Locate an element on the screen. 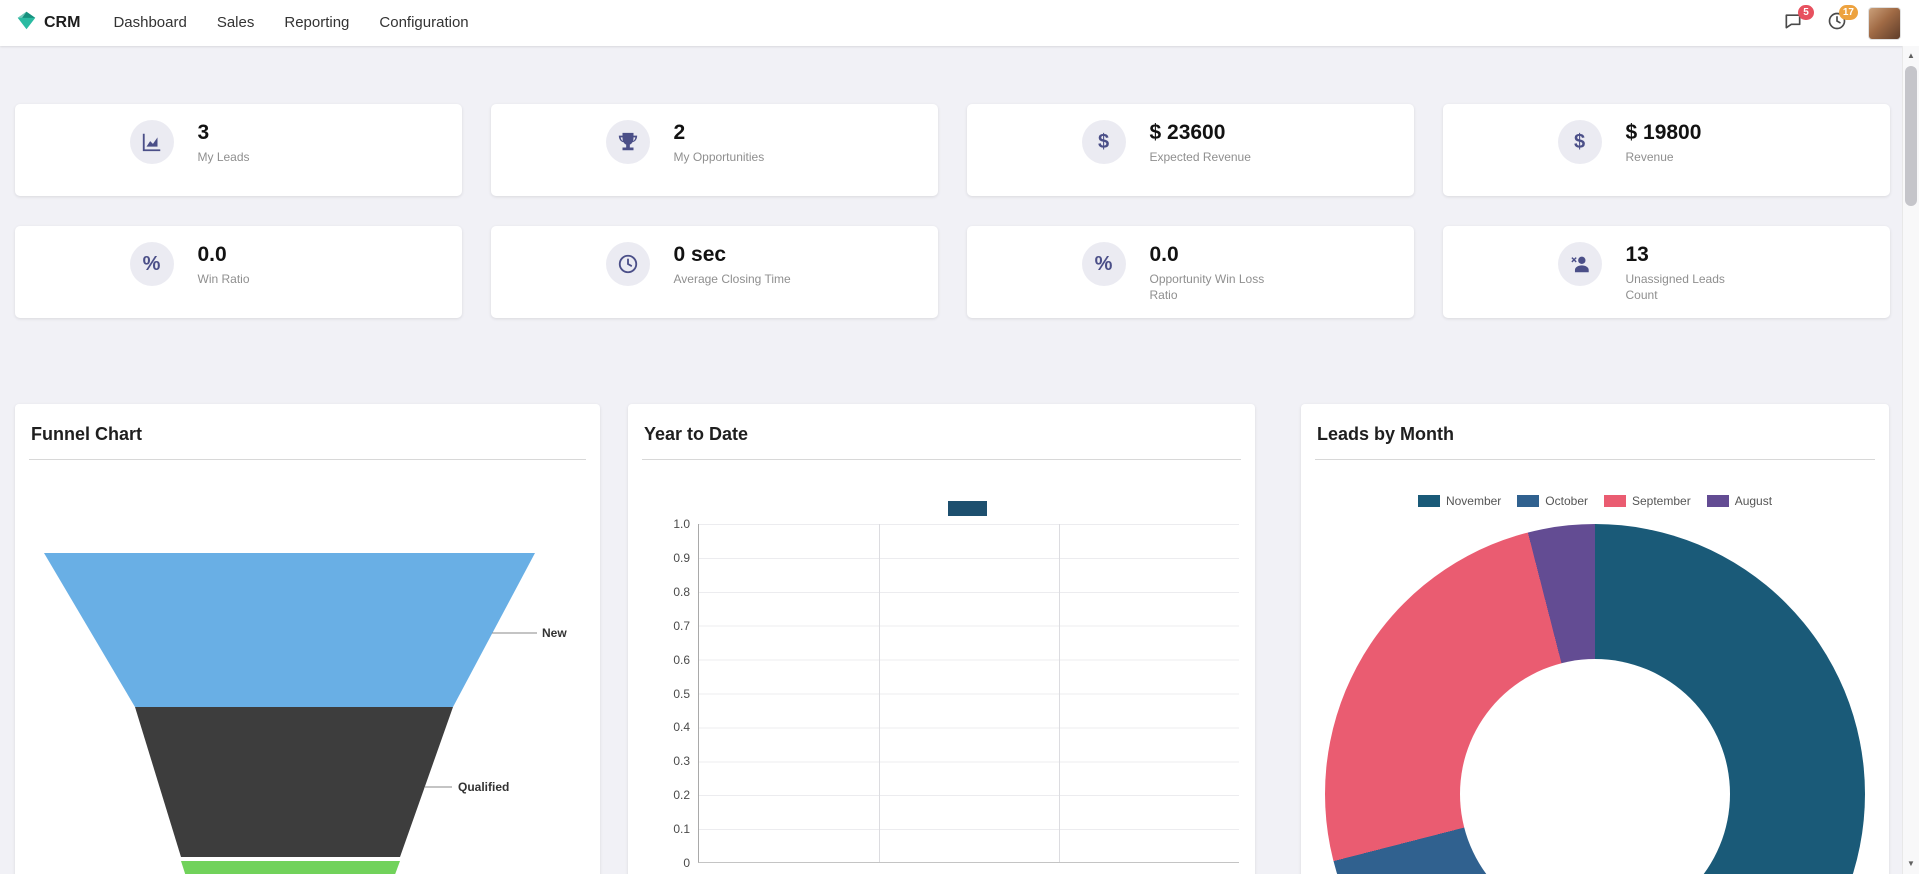  kpi-value: 13 is located at coordinates (1637, 254).